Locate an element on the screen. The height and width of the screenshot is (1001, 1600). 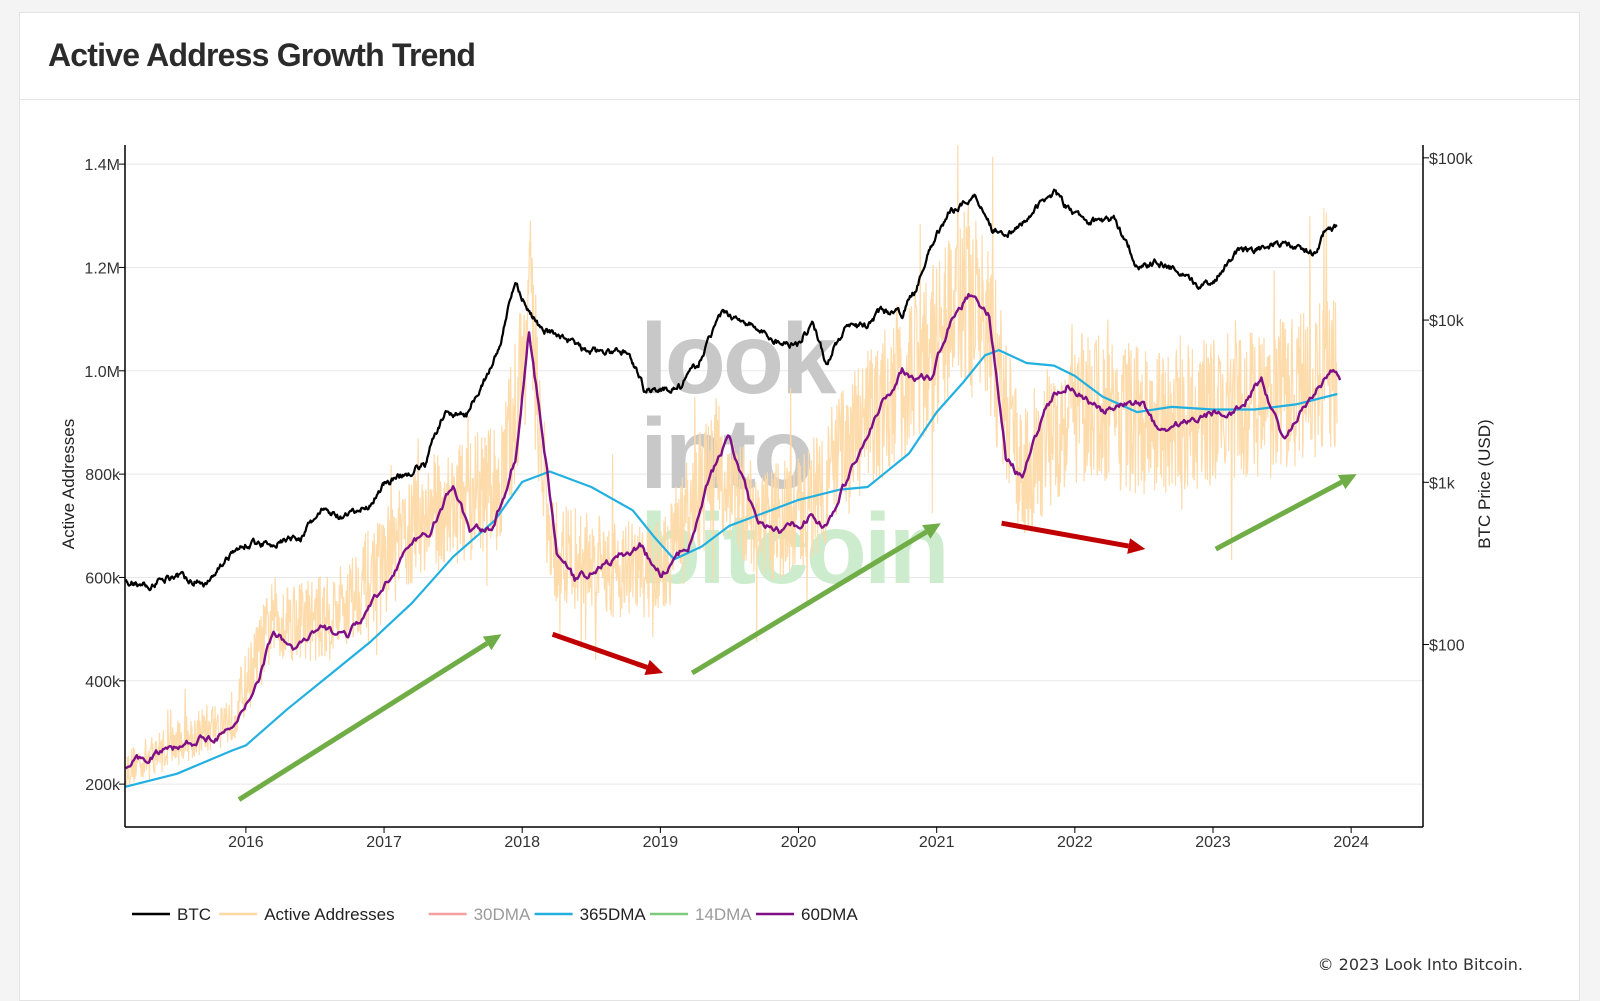
x-tick-labels: 2016 2017 2018 2019 2020 2021 2022 2023 2024 is located at coordinates (798, 839).